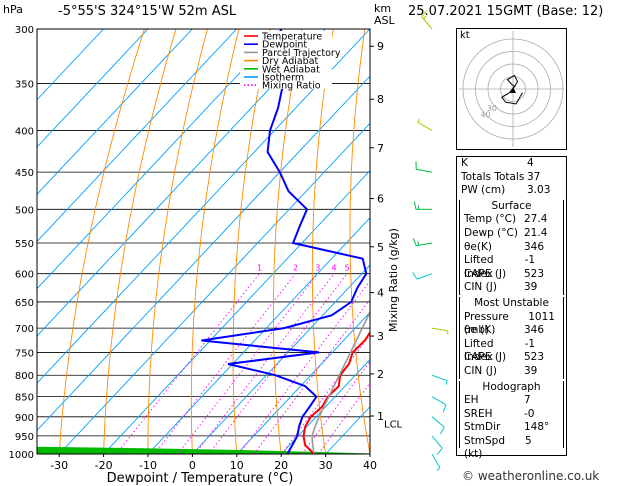 The height and width of the screenshot is (486, 629). Describe the element at coordinates (491, 232) in the screenshot. I see `parameter-label: Dewp (°C)` at that location.